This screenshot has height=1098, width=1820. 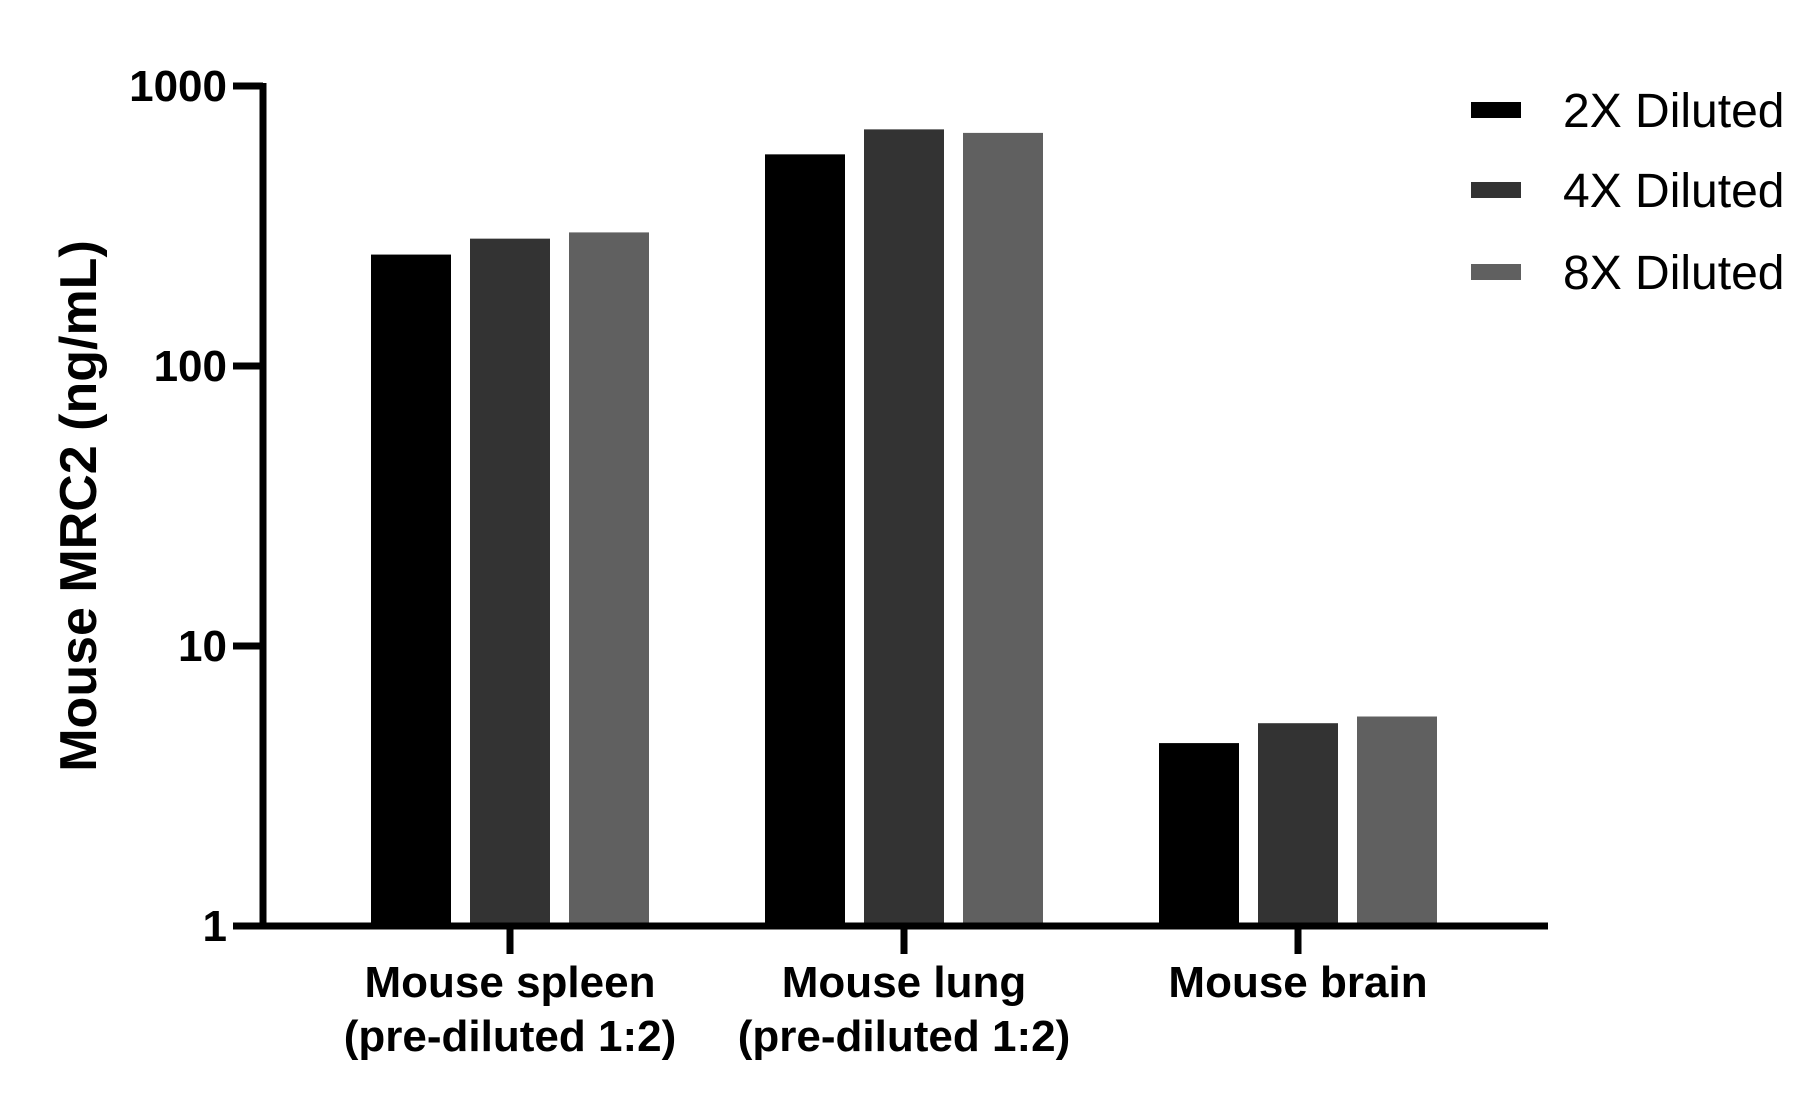 What do you see at coordinates (1673, 191) in the screenshot?
I see `legend-label-2: 4X Diluted` at bounding box center [1673, 191].